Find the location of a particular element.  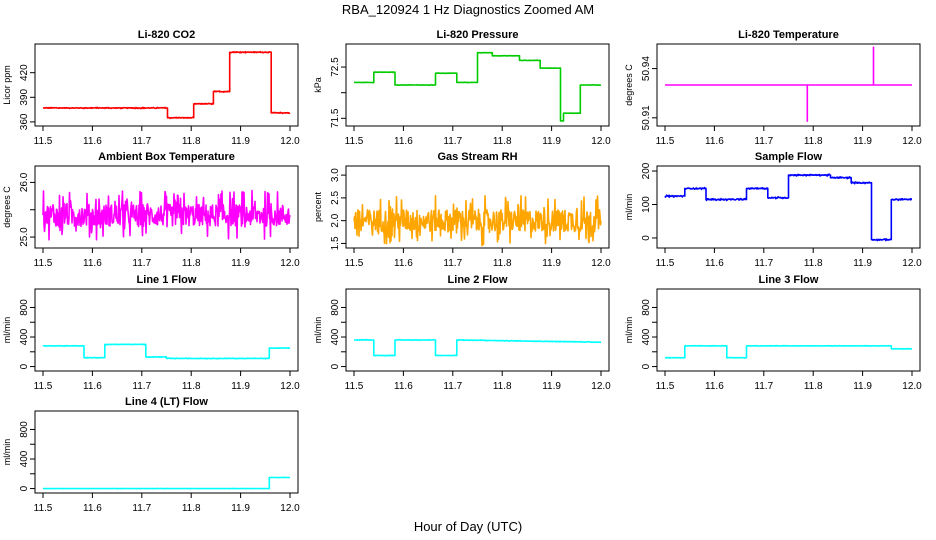

y-tick-label: 390 is located at coordinates (24, 97).